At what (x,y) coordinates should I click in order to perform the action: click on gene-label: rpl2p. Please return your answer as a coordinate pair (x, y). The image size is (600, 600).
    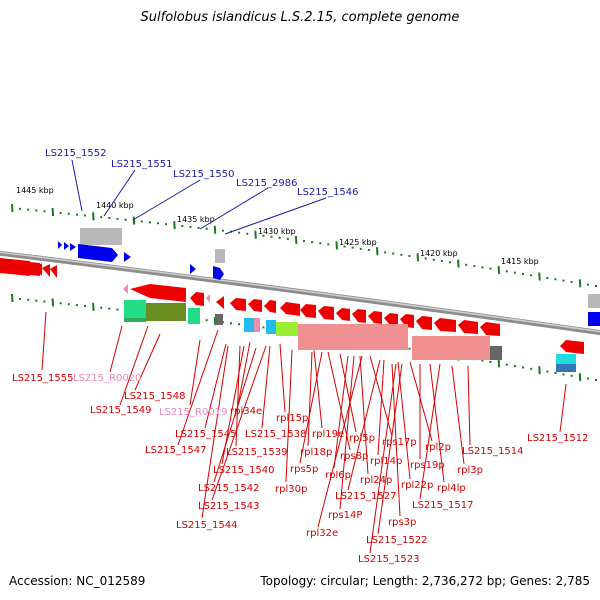
    Looking at the image, I should click on (438, 447).